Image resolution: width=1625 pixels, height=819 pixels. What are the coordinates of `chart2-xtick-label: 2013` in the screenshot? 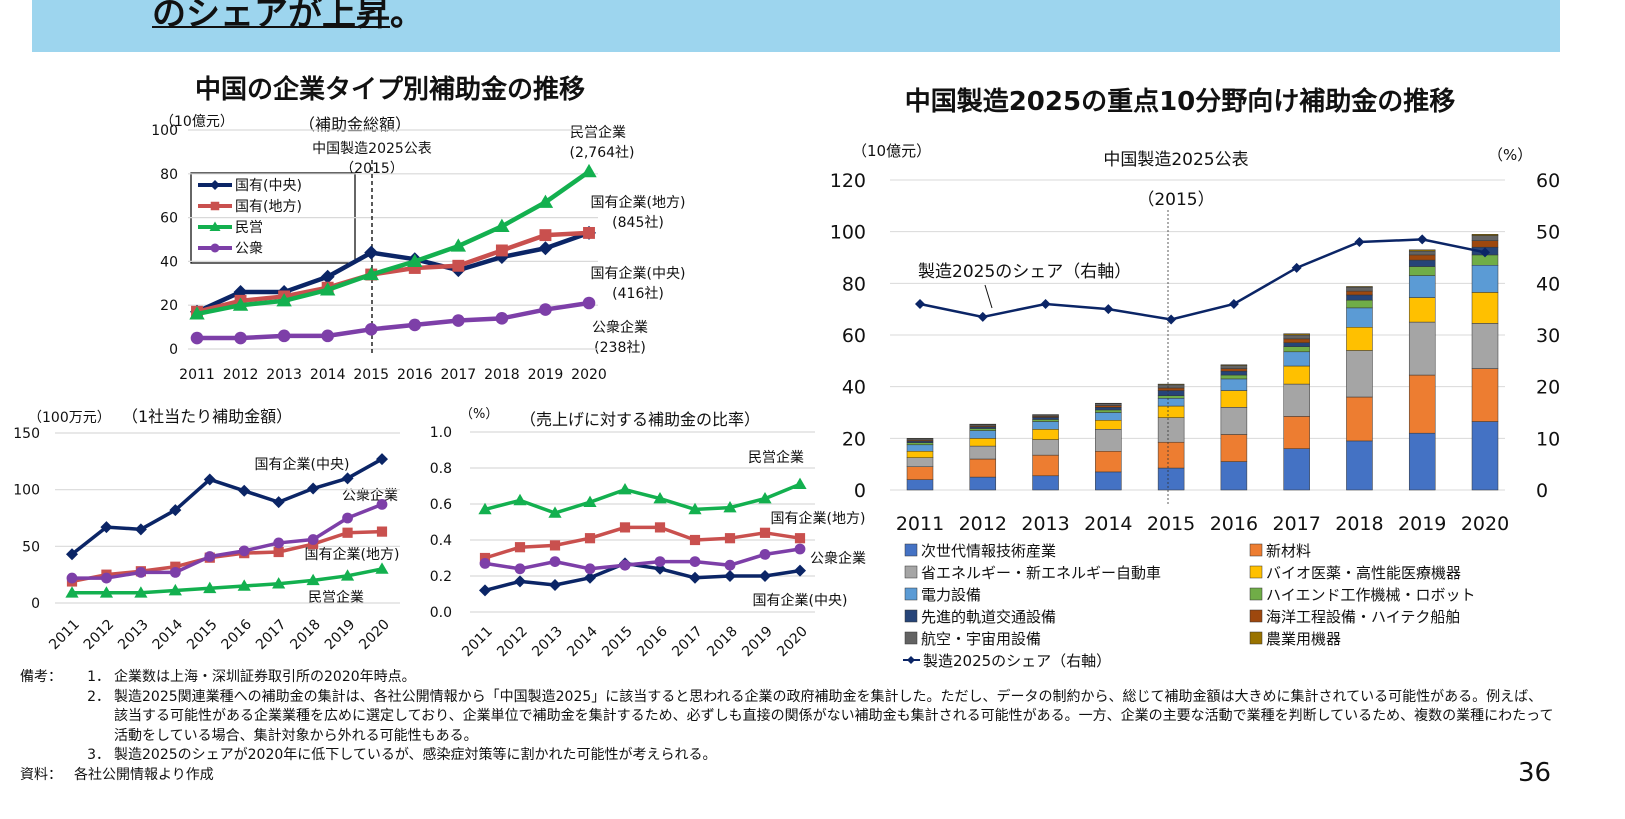 It's located at (133, 635).